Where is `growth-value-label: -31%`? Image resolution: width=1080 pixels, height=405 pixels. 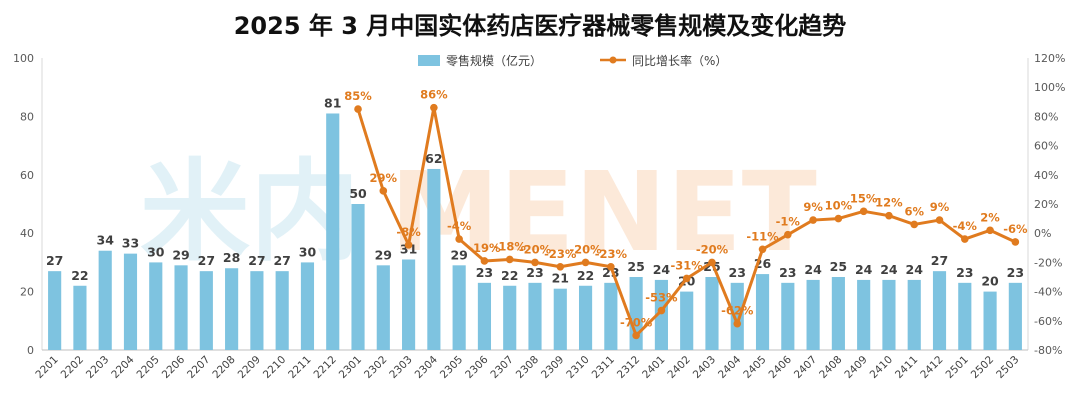
growth-value-label: -31% is located at coordinates (687, 265).